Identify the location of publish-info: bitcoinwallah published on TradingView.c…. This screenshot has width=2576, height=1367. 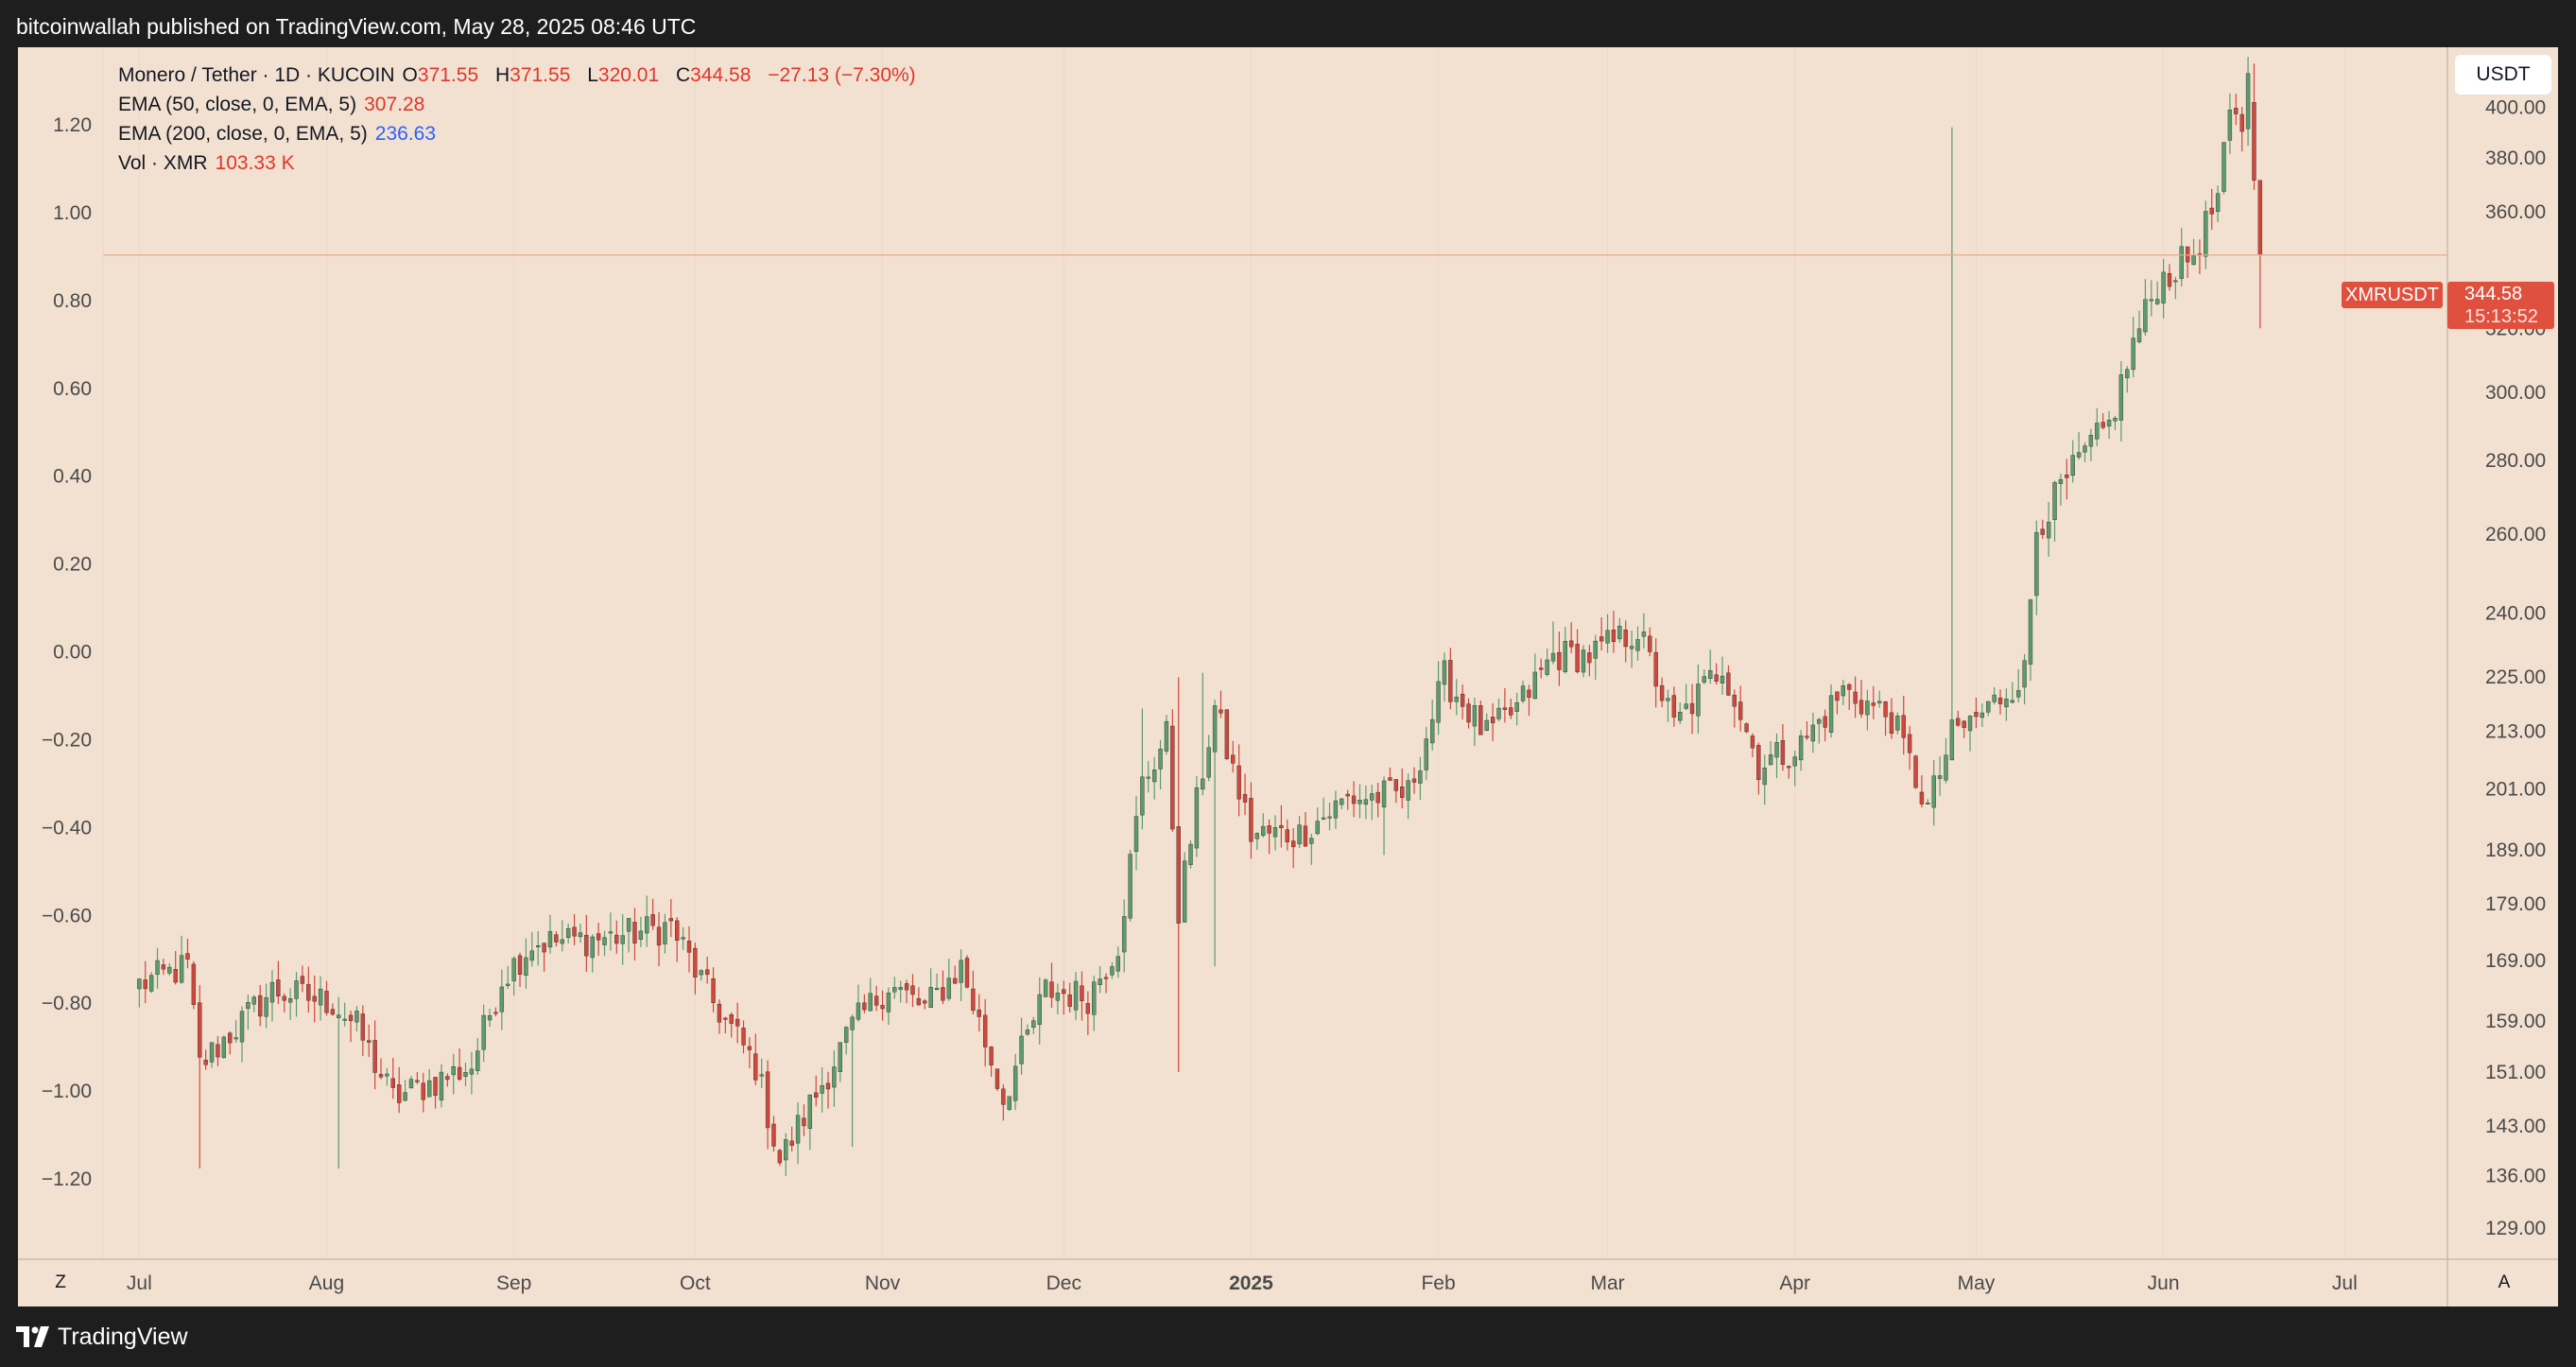
(356, 26).